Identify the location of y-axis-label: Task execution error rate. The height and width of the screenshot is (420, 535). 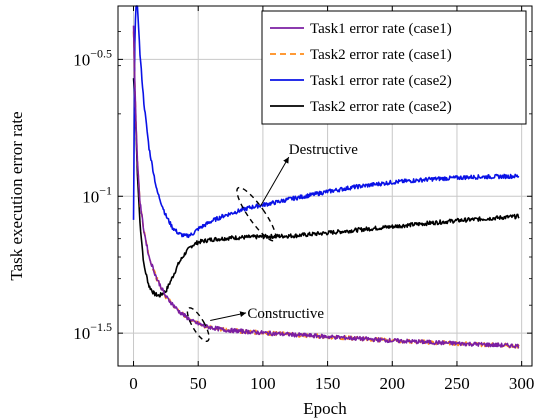
(16, 195).